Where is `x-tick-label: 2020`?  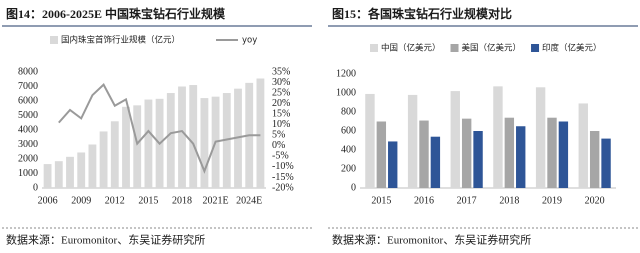
x-tick-label: 2020 is located at coordinates (595, 200).